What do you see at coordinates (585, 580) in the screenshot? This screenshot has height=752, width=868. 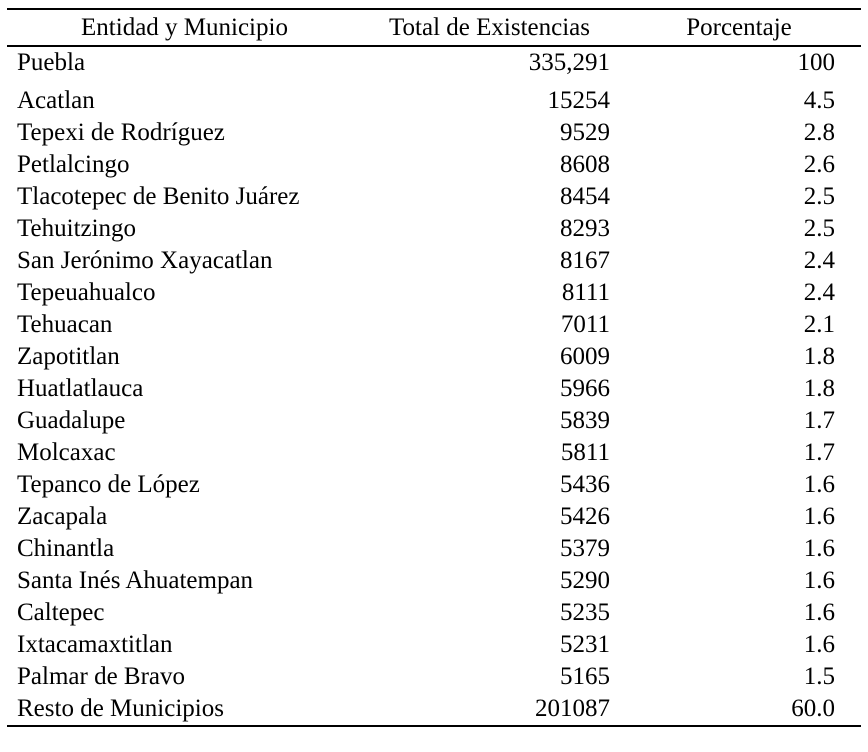 I see `cell-total: 5290` at bounding box center [585, 580].